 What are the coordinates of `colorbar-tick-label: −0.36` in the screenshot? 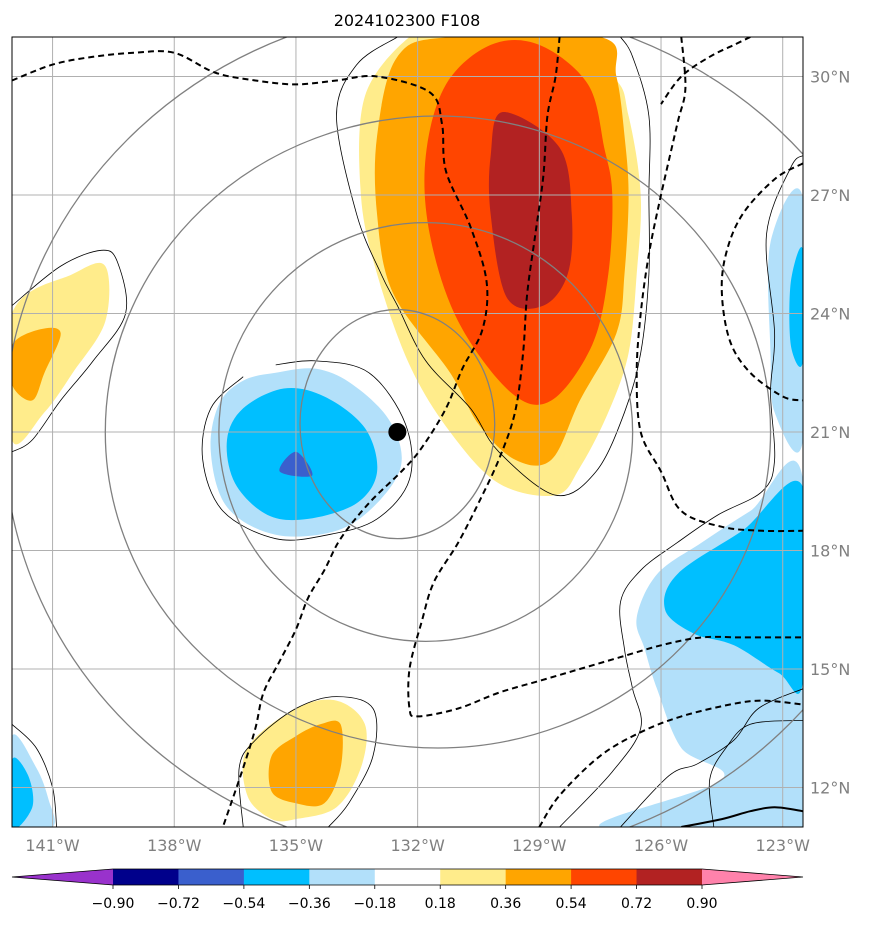 It's located at (309, 904).